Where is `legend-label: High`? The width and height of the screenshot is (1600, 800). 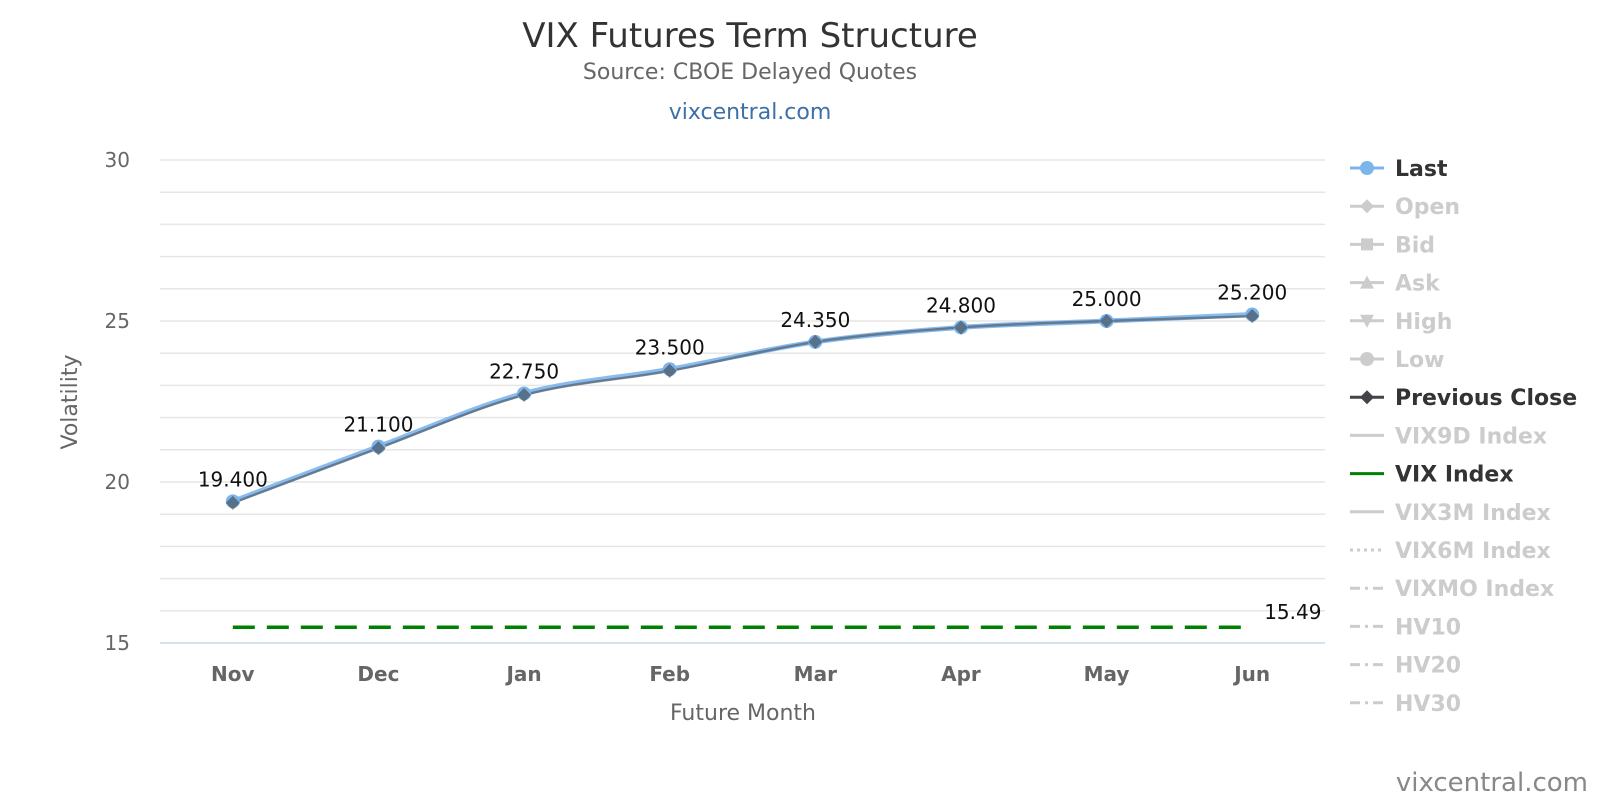
legend-label: High is located at coordinates (1423, 322).